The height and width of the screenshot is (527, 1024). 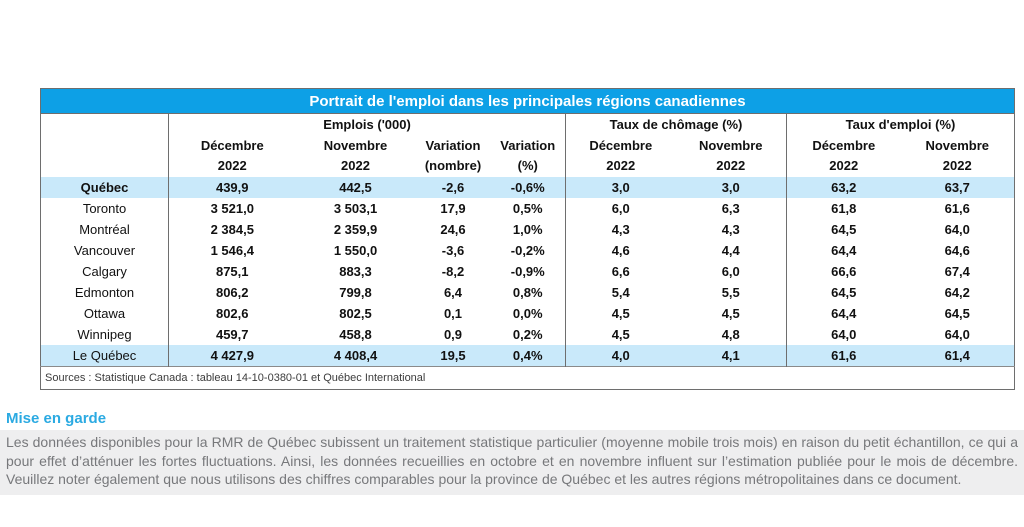 I want to click on table-cell: 2 359,9, so click(x=355, y=229).